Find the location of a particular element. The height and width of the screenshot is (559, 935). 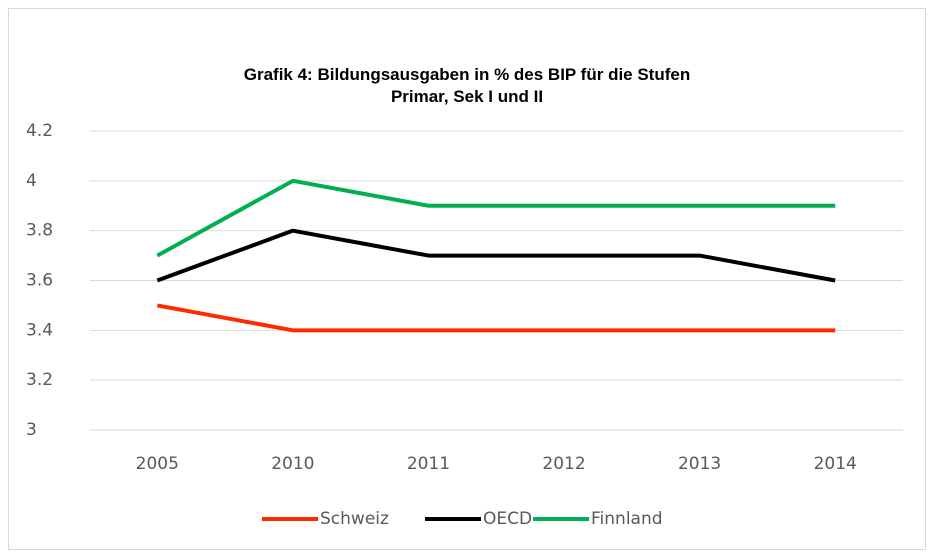

y-tick-label: 3 is located at coordinates (31, 430).